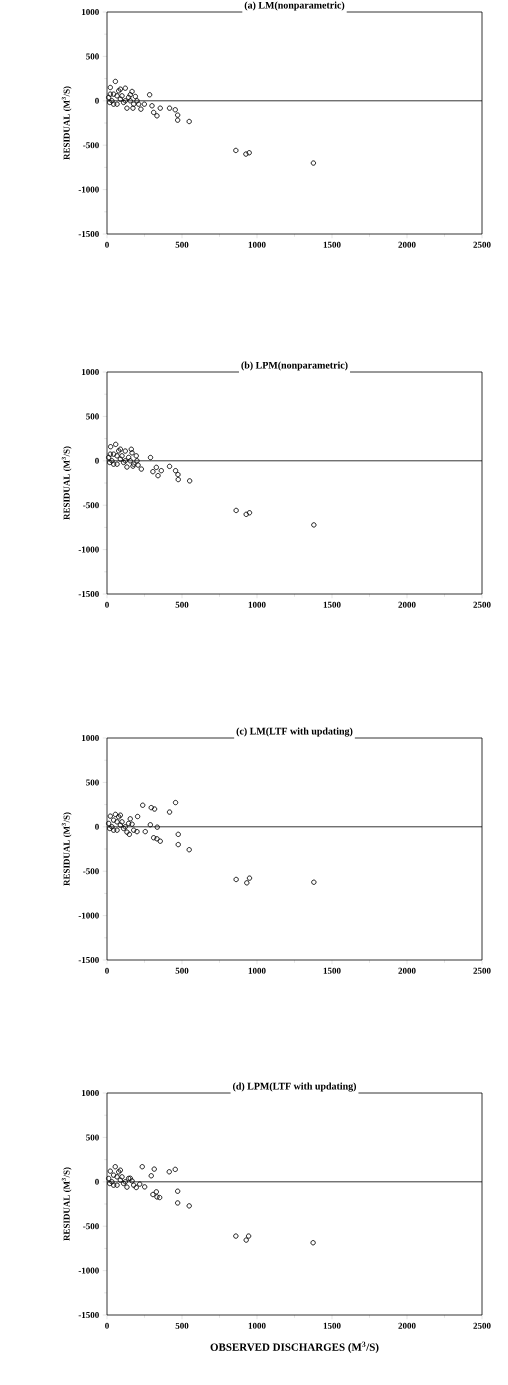  I want to click on chart-title: (b) LPM(nonparametric), so click(294, 366).